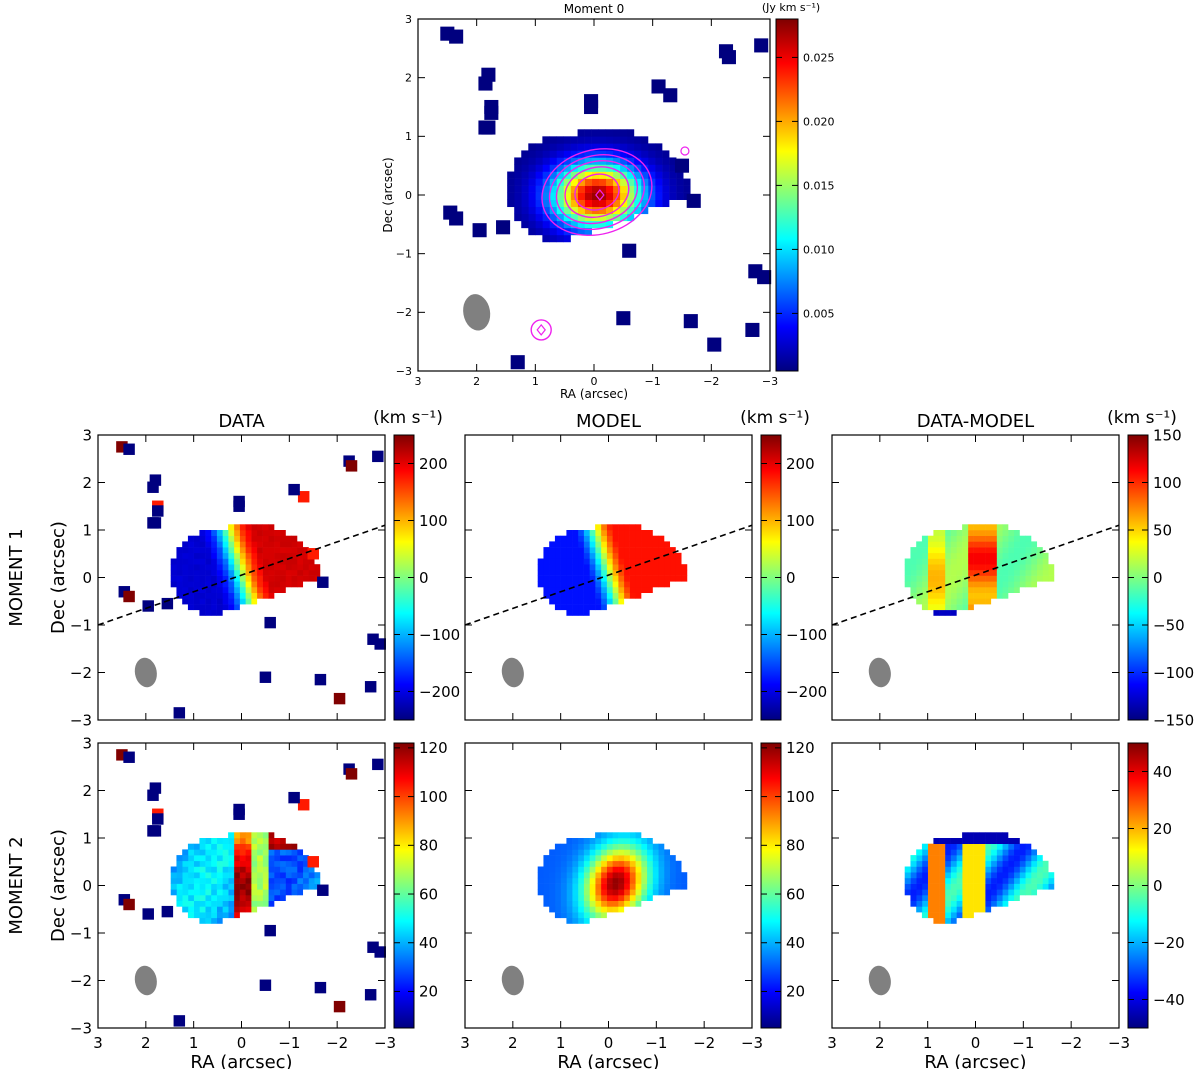  I want to click on x-tick-label: −3, so click(385, 1043).